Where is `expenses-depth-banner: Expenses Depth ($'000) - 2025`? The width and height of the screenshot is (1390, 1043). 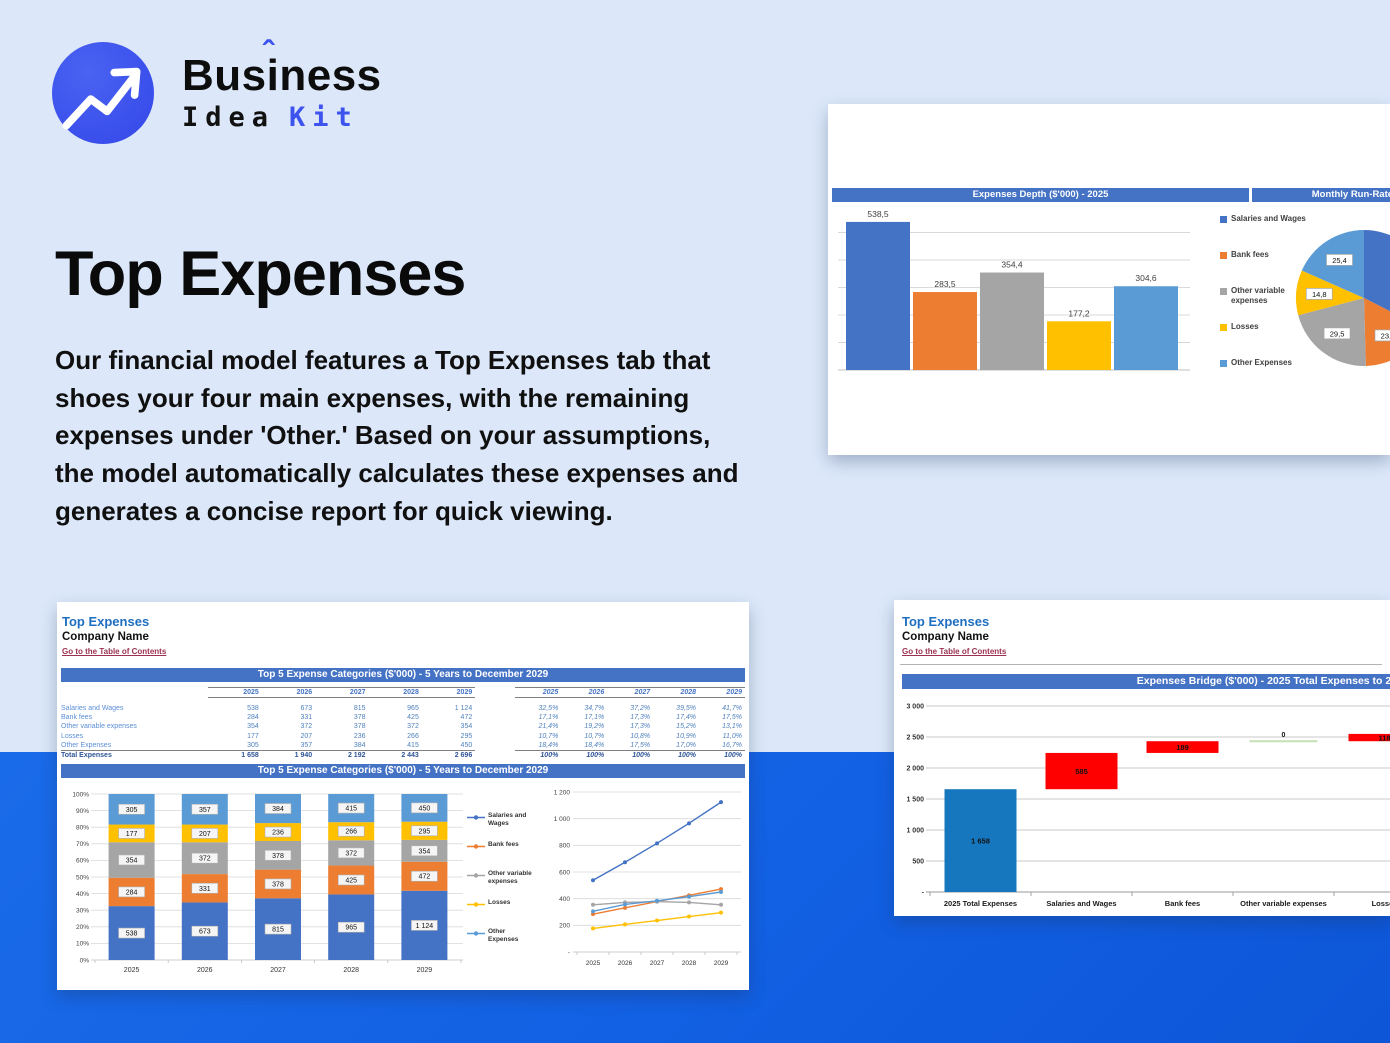
expenses-depth-banner: Expenses Depth ($'000) - 2025 is located at coordinates (1040, 195).